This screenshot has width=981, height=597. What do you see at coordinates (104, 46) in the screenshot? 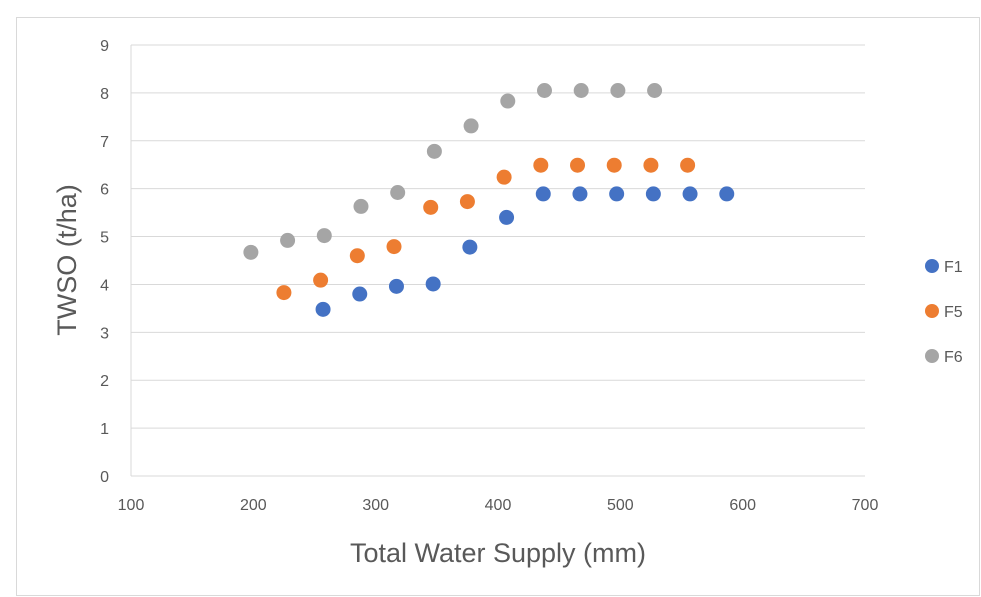
I see `y-tick-label: 9` at bounding box center [104, 46].